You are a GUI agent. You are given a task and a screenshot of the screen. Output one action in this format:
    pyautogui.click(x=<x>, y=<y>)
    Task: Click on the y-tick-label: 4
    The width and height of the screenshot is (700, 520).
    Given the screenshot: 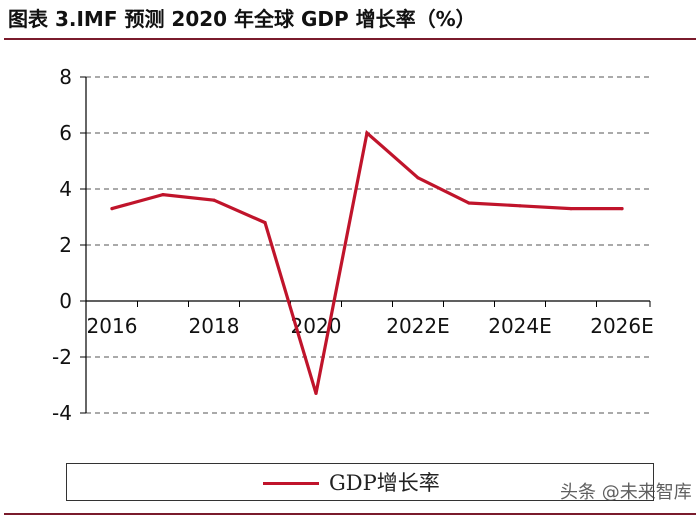 What is the action you would take?
    pyautogui.click(x=65, y=189)
    